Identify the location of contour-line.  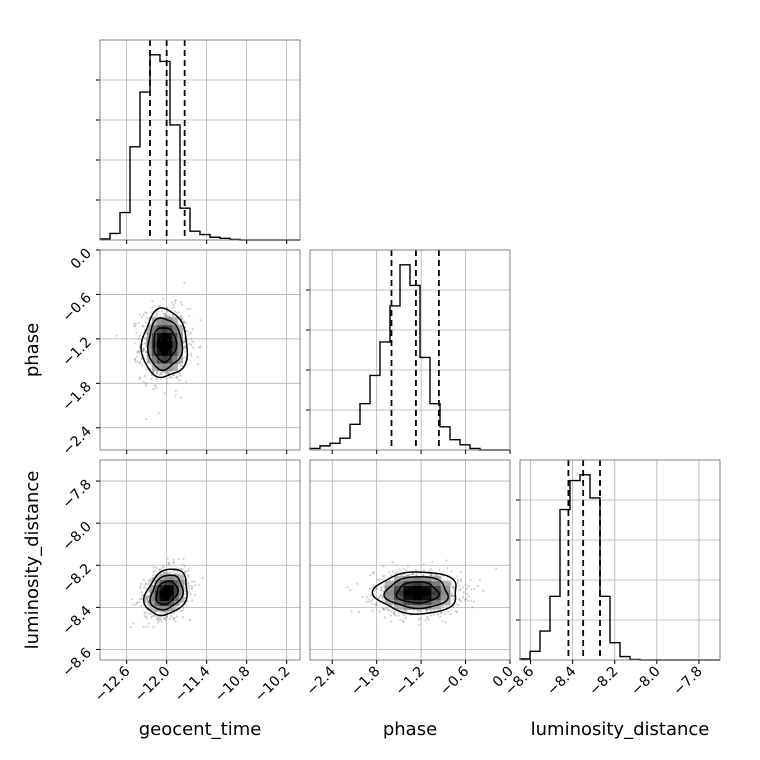
(165, 592).